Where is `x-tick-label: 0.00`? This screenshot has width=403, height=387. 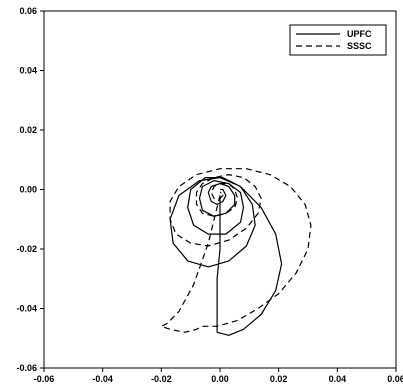
x-tick-label: 0.00 is located at coordinates (220, 379).